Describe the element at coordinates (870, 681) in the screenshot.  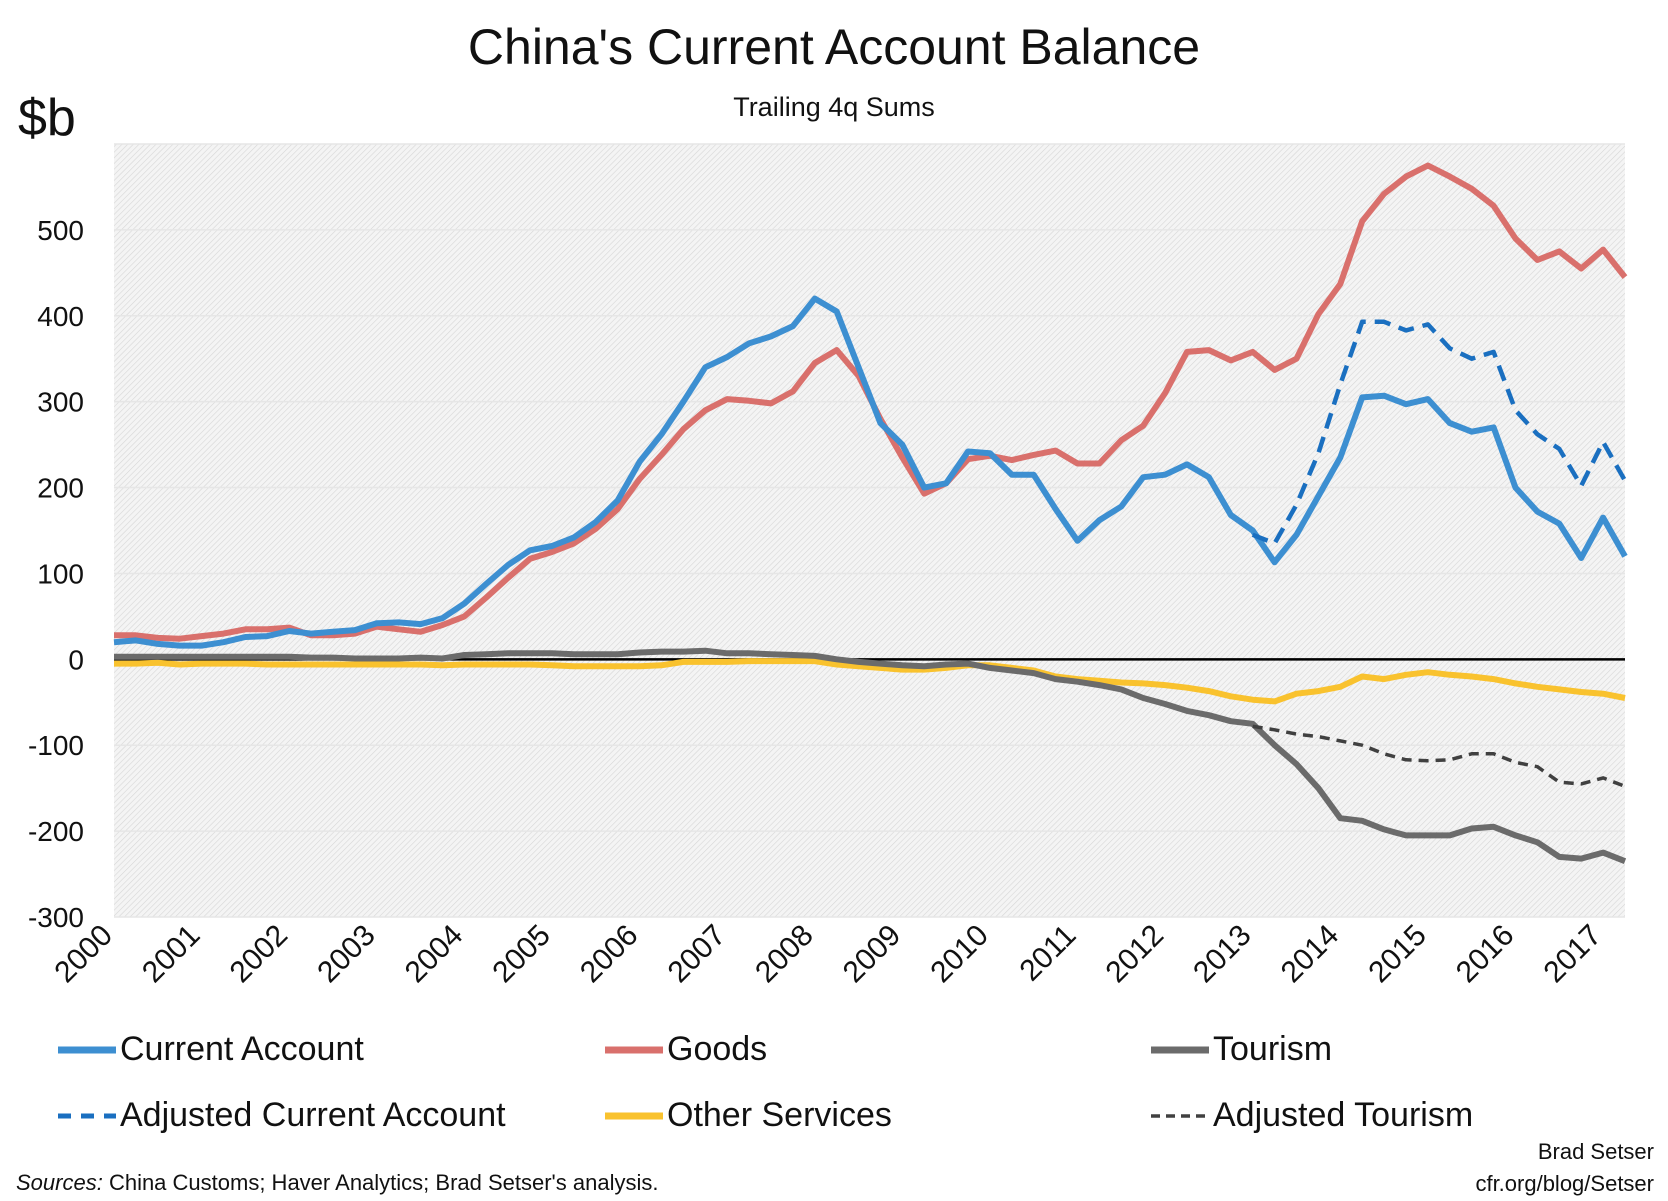
I see `series-line-other-services` at that location.